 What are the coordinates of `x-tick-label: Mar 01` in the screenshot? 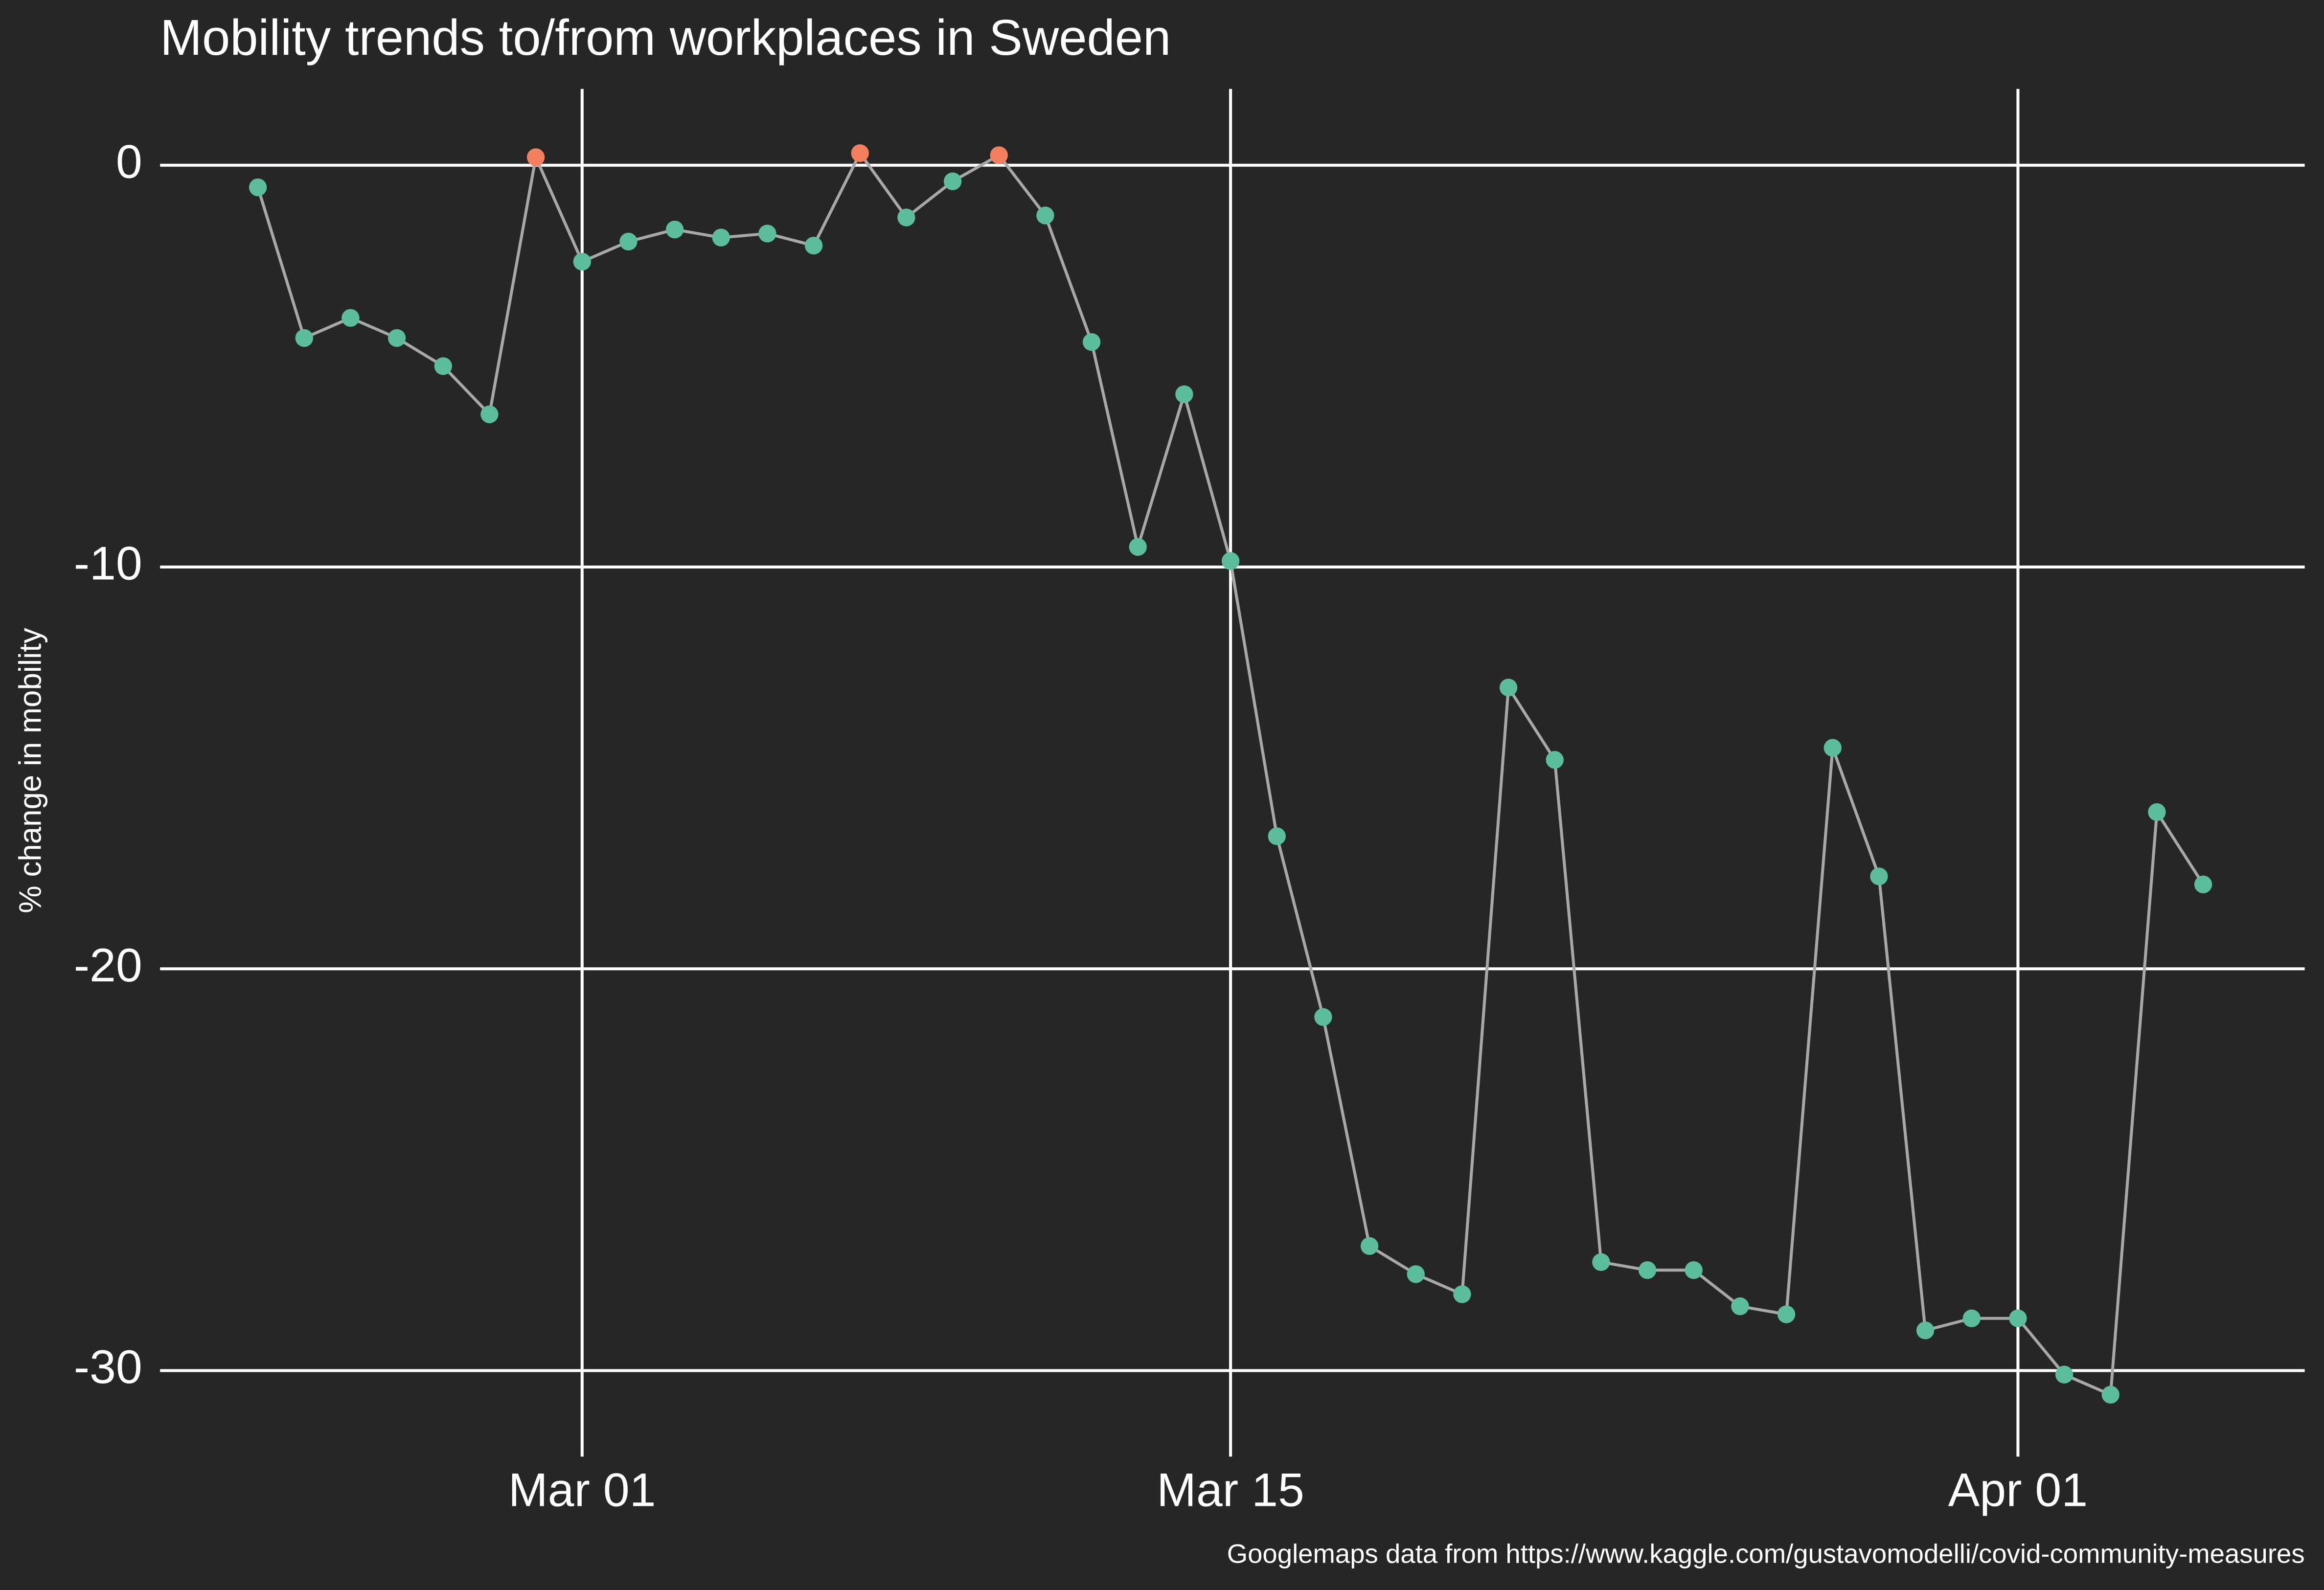 It's located at (582, 1490).